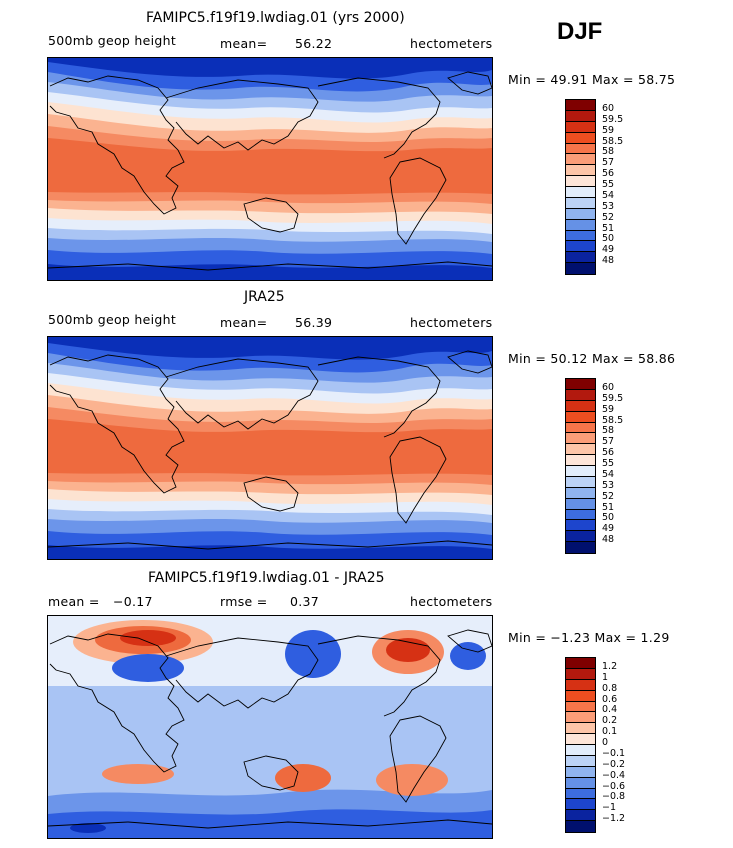 Image resolution: width=733 pixels, height=848 pixels. I want to click on panel2-title: JRA25, so click(264, 297).